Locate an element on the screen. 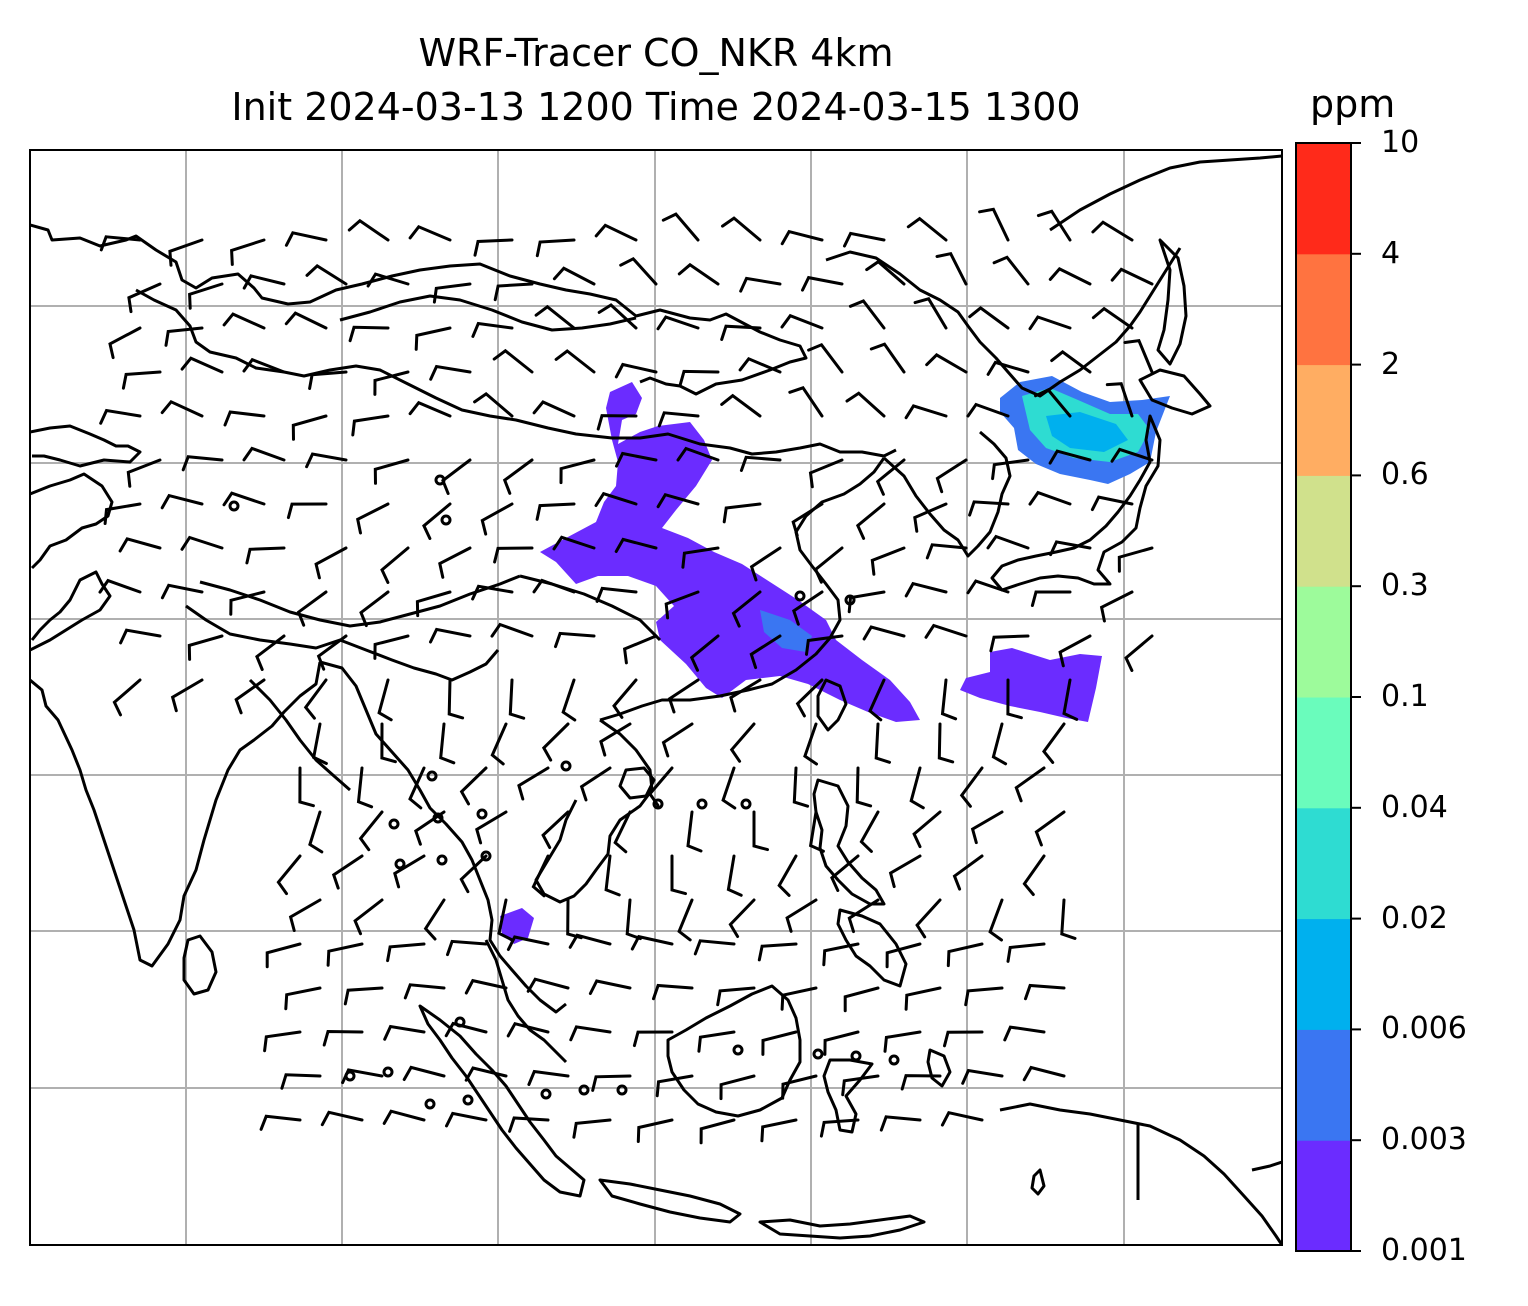 Image resolution: width=1528 pixels, height=1306 pixels. colorbar-tick-label: 0.006 is located at coordinates (1424, 1029).